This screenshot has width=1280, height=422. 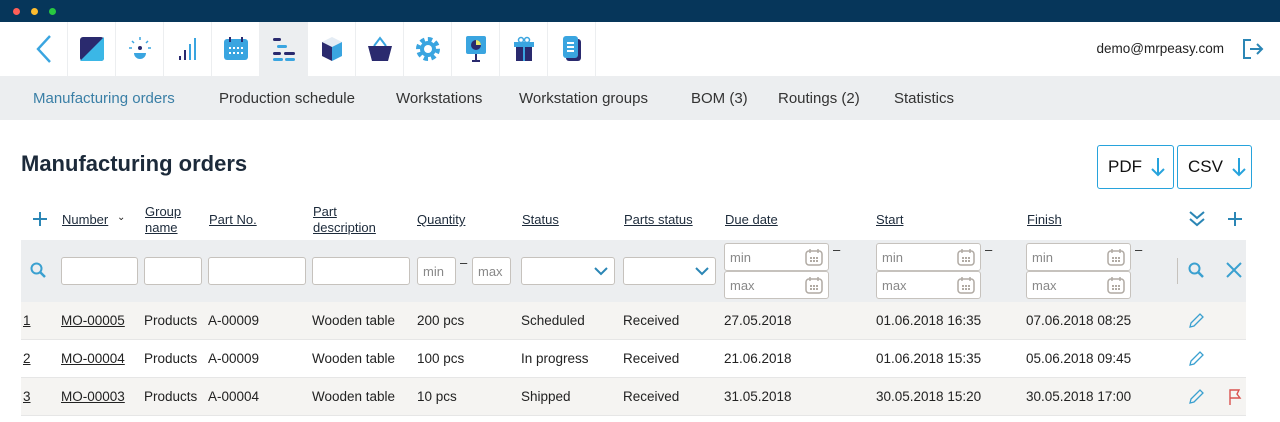 I want to click on user-email: demo@mrpeasy.com, so click(x=1160, y=48).